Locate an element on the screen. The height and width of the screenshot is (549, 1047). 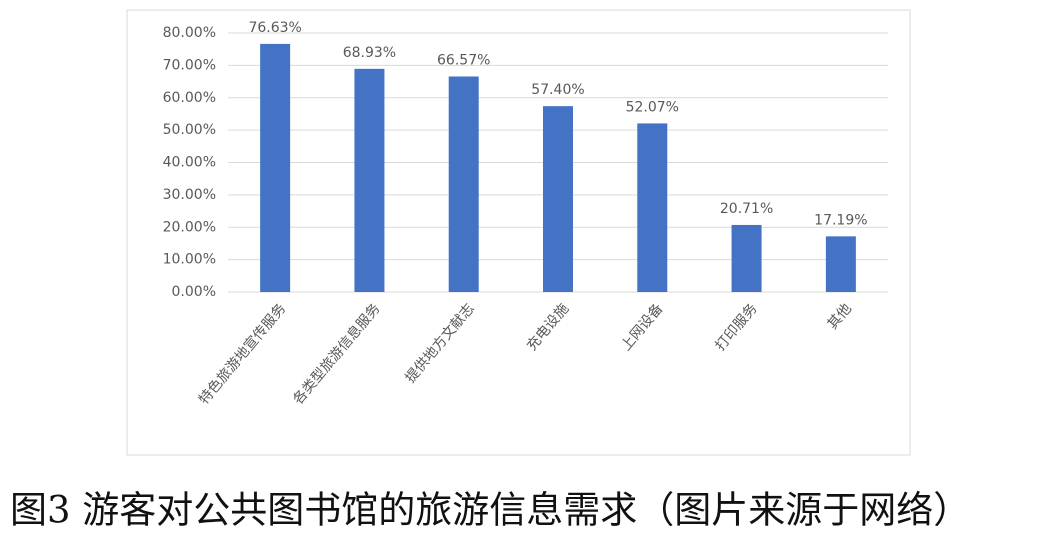
y-tick-label: 30.00% is located at coordinates (189, 195).